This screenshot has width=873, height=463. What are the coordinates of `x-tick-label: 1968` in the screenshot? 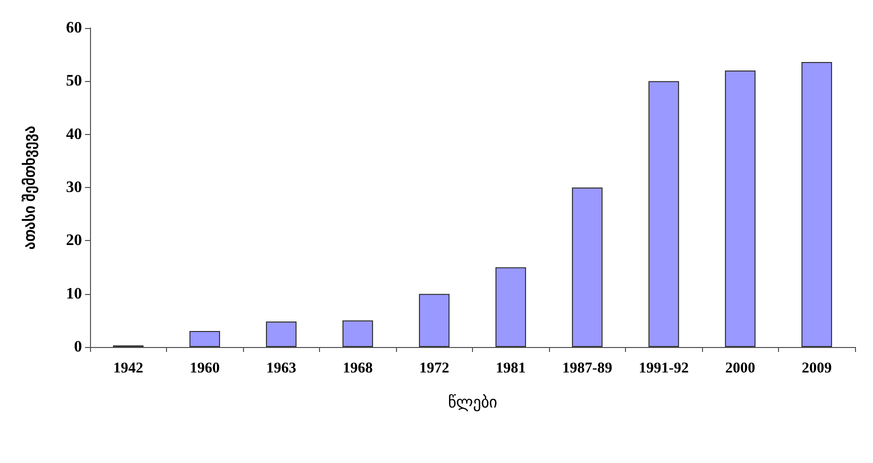 It's located at (357, 368).